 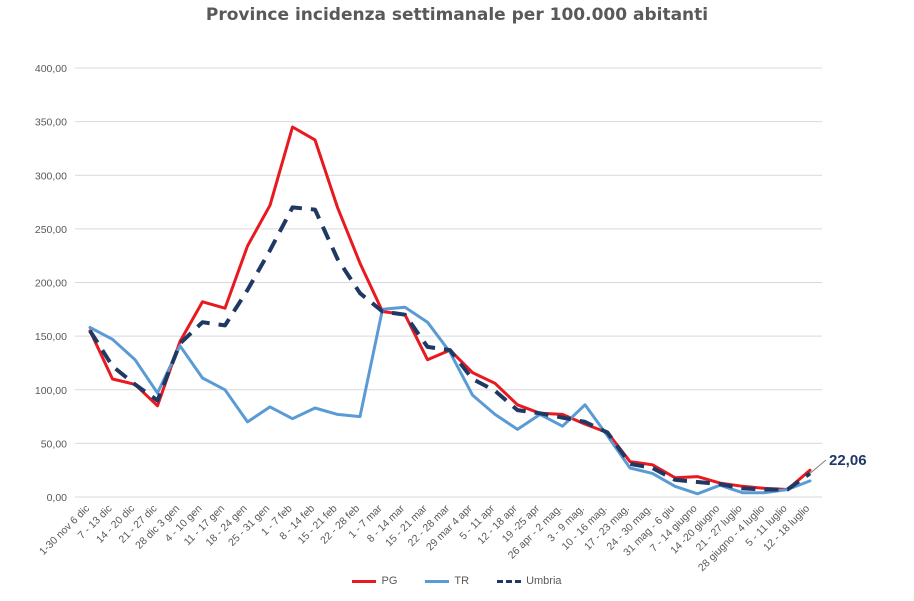 I want to click on legend-item-umbria: Umbria, so click(x=529, y=581).